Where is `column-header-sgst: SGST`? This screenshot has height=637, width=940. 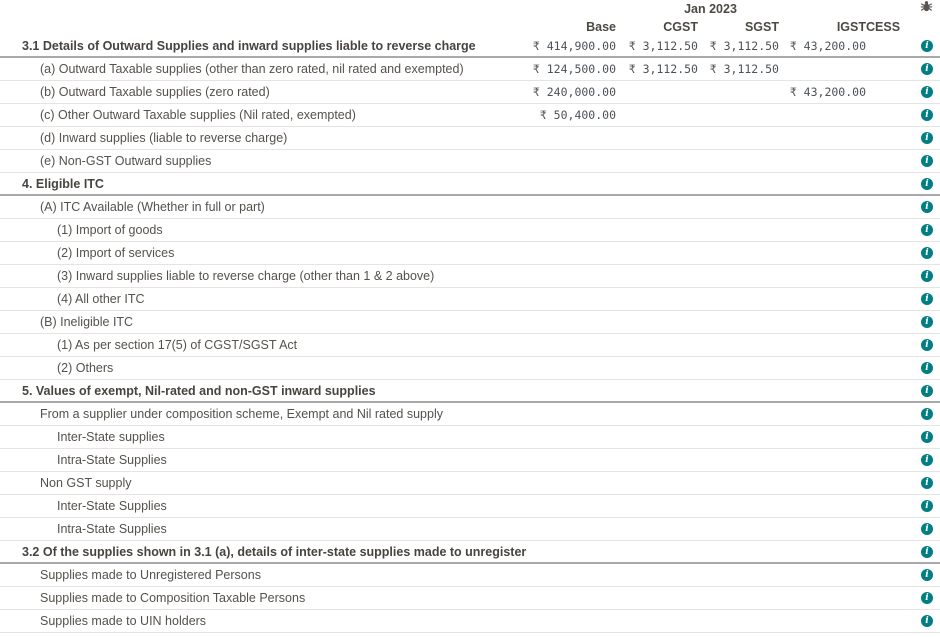
column-header-sgst: SGST is located at coordinates (761, 26).